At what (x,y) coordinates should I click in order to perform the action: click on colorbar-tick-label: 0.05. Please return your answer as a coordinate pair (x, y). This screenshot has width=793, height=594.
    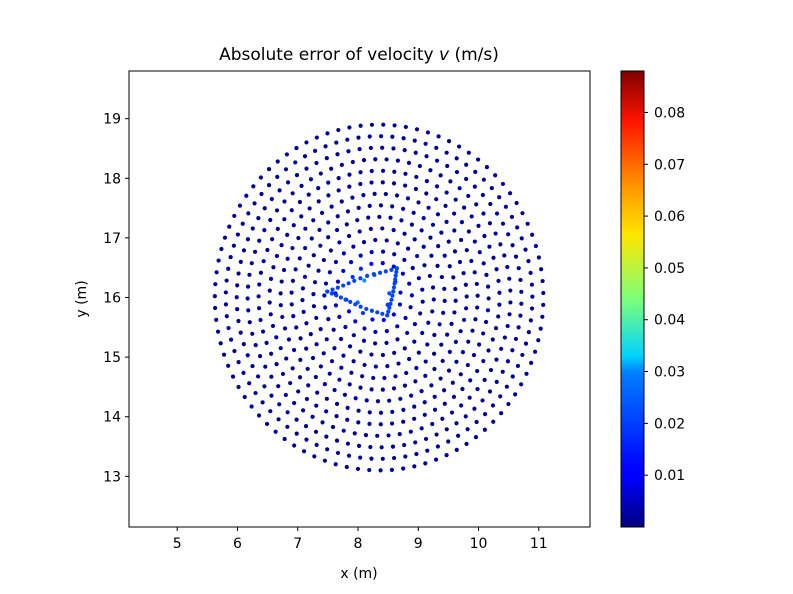
    Looking at the image, I should click on (669, 269).